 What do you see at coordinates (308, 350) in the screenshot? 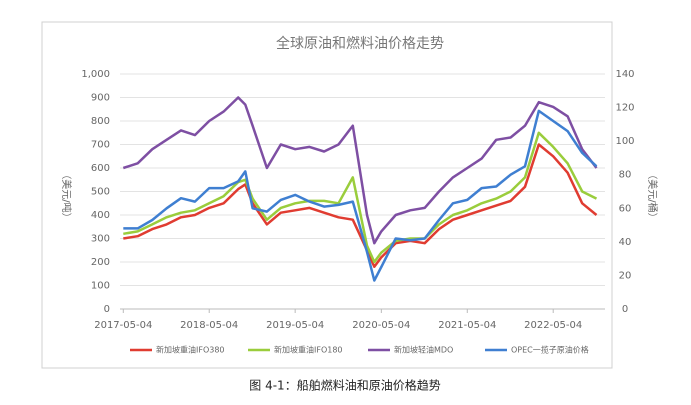
I see `legend-label: 新加坡重油IFO180` at bounding box center [308, 350].